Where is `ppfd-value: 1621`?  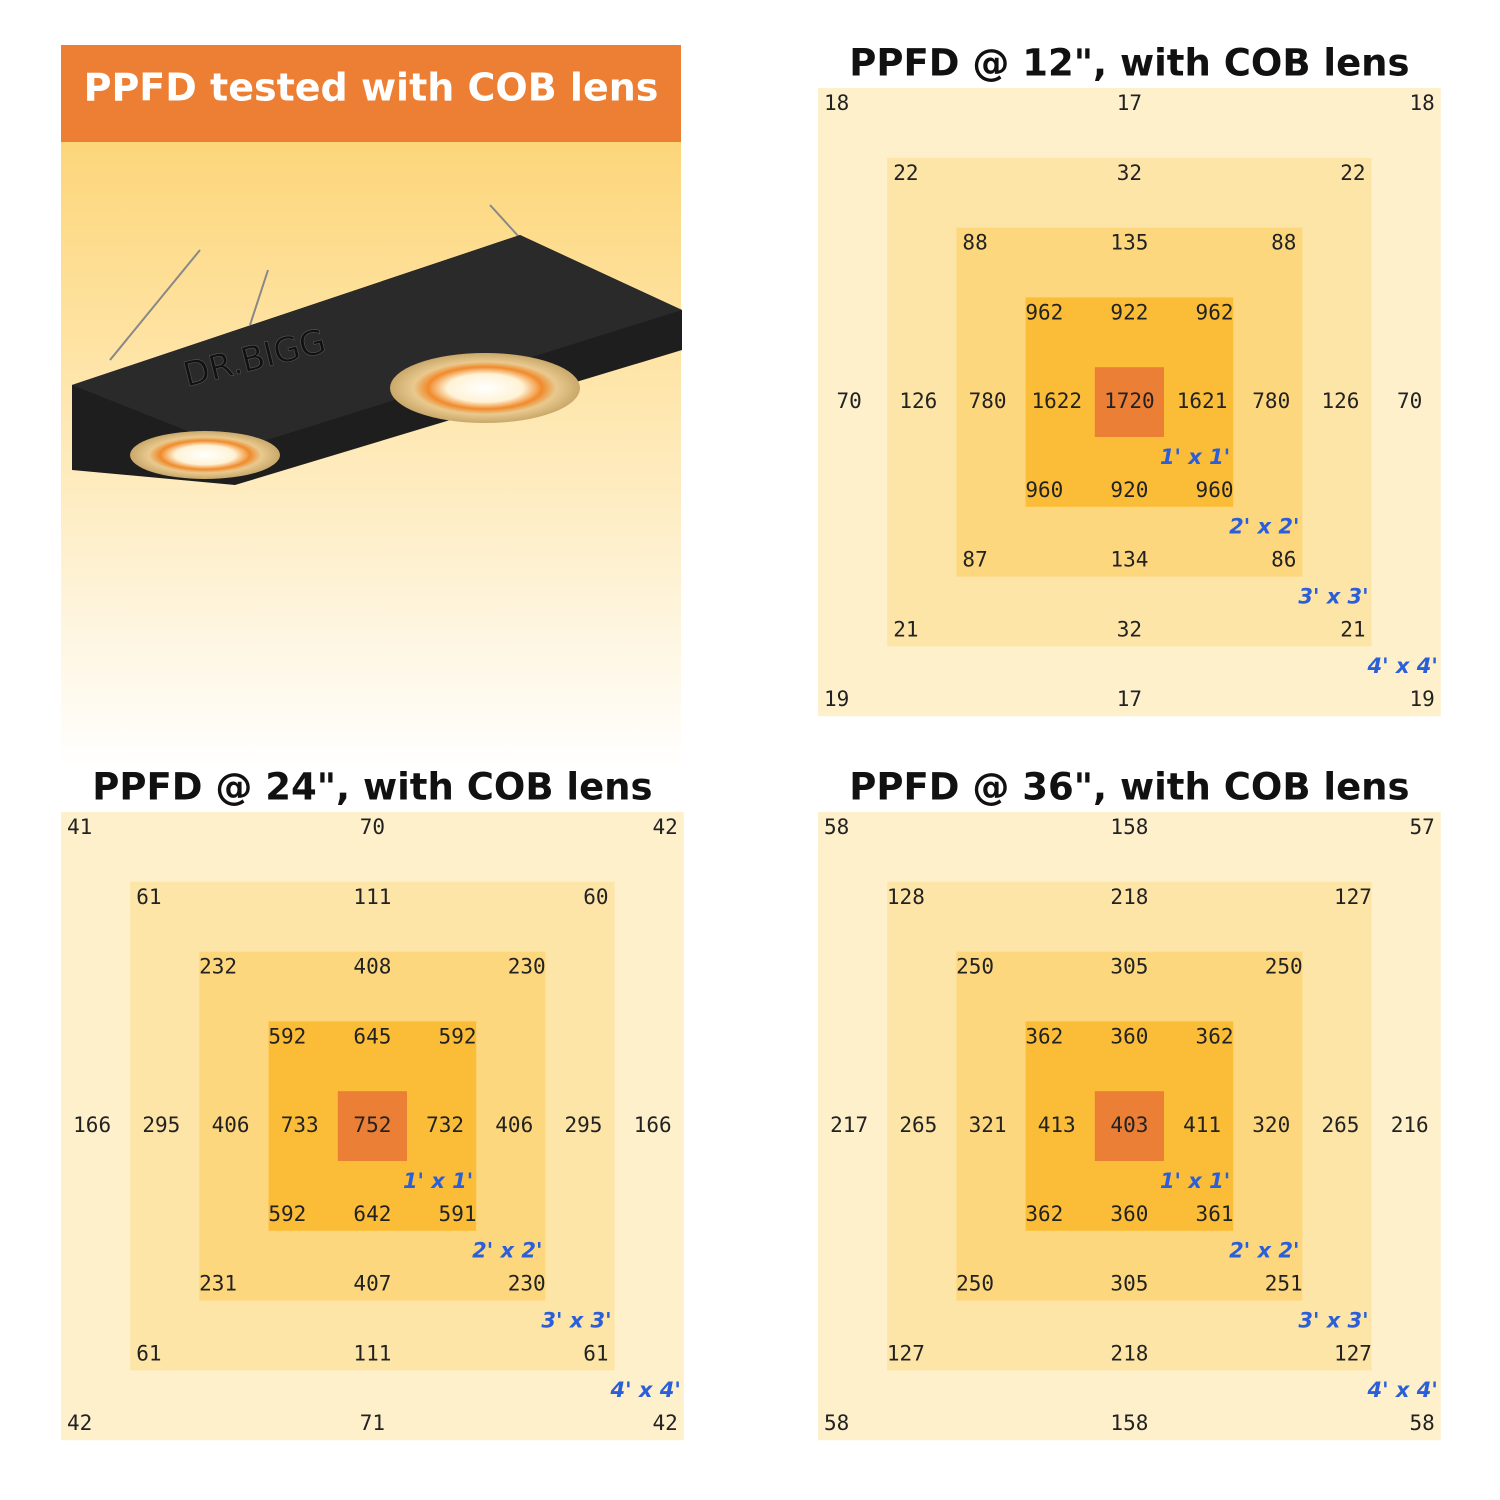
ppfd-value: 1621 is located at coordinates (1202, 401).